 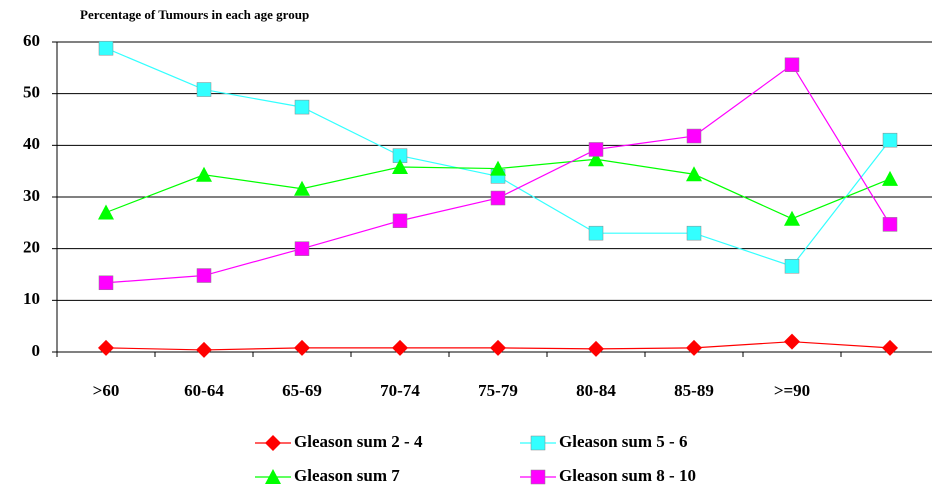 What do you see at coordinates (627, 475) in the screenshot?
I see `legend-label: Gleason sum 8 - 10` at bounding box center [627, 475].